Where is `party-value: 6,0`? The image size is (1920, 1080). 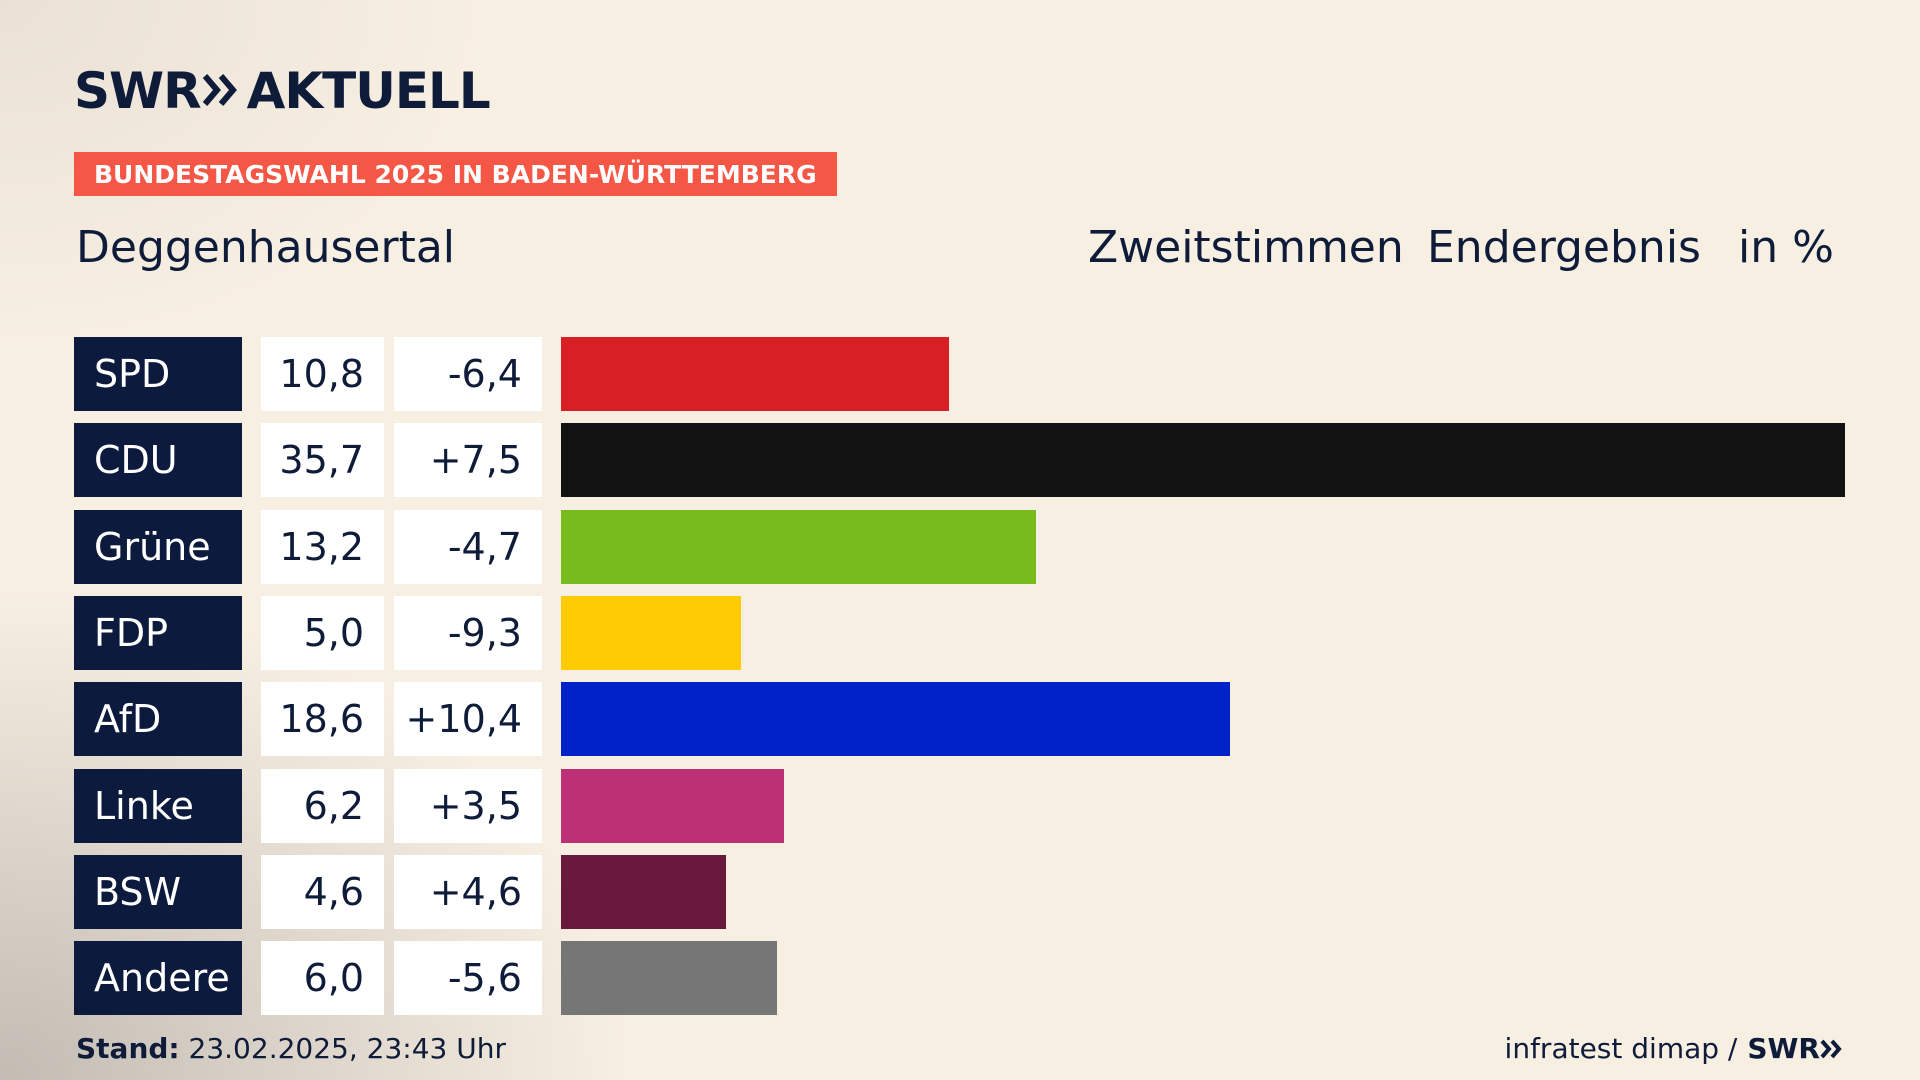
party-value: 6,0 is located at coordinates (322, 978).